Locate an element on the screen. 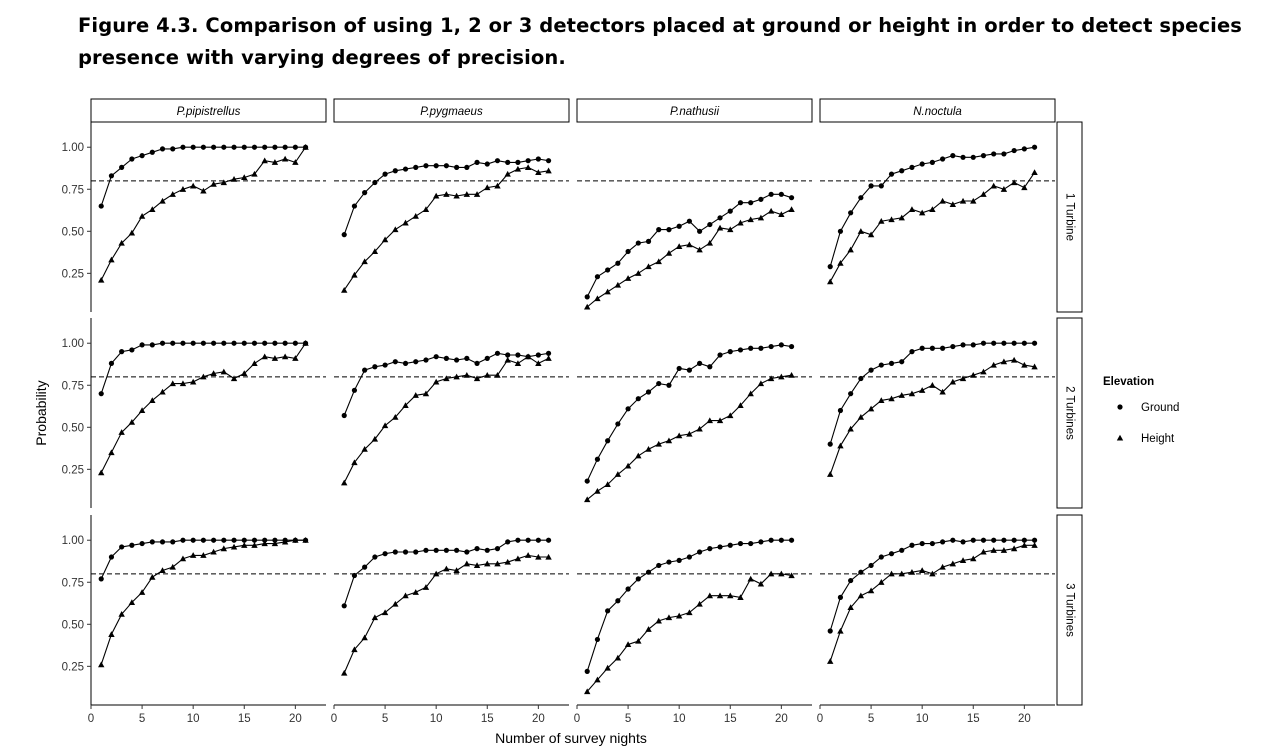 Image resolution: width=1272 pixels, height=746 pixels. ground-line is located at coordinates (932, 393).